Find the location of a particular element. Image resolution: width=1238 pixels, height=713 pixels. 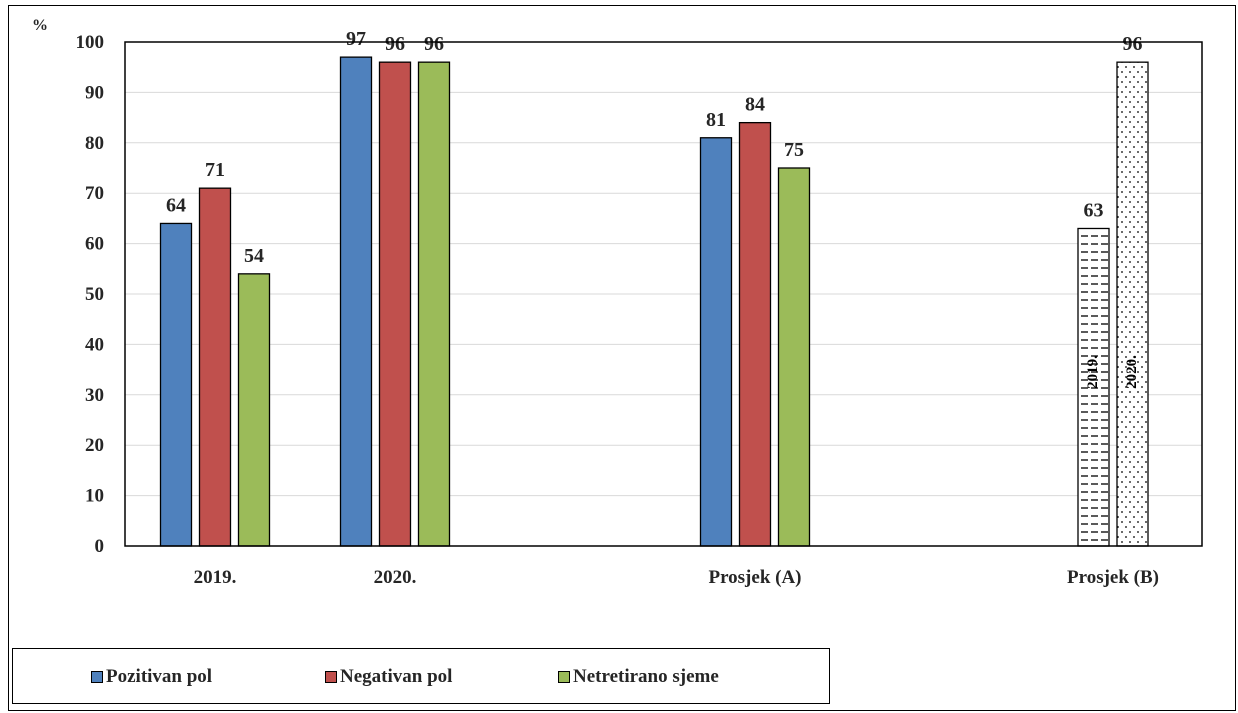

bar-inner-label: 2019. is located at coordinates (1093, 372).